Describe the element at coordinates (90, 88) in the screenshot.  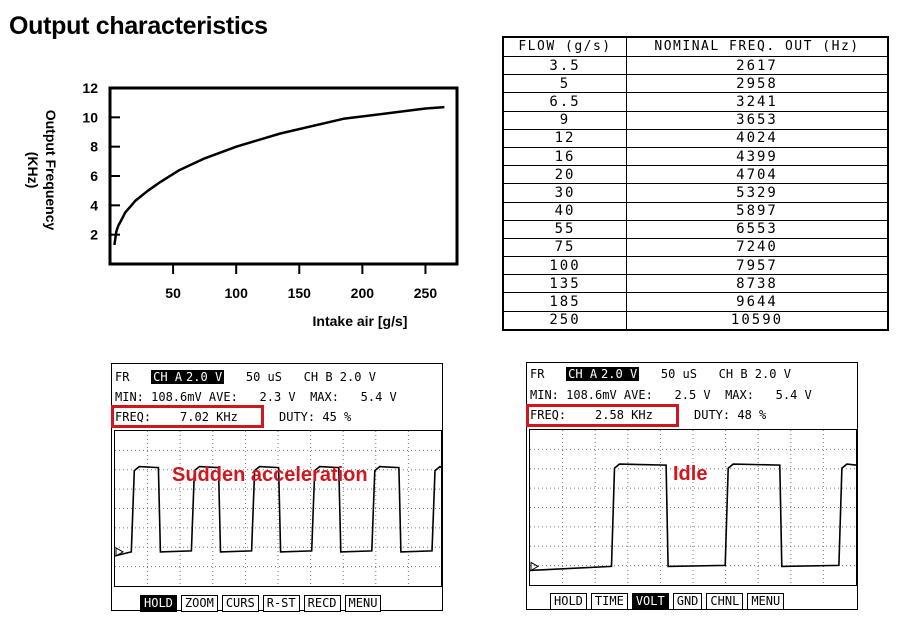
I see `y-tick-label: 12` at that location.